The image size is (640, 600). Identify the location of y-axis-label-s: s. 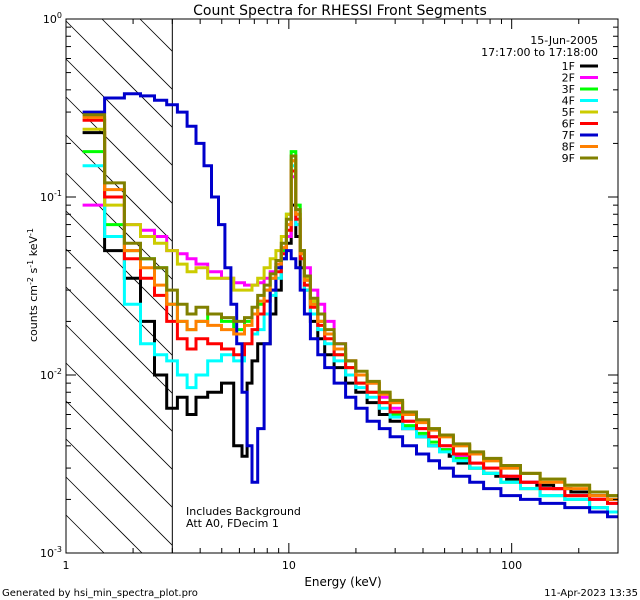
(33, 271).